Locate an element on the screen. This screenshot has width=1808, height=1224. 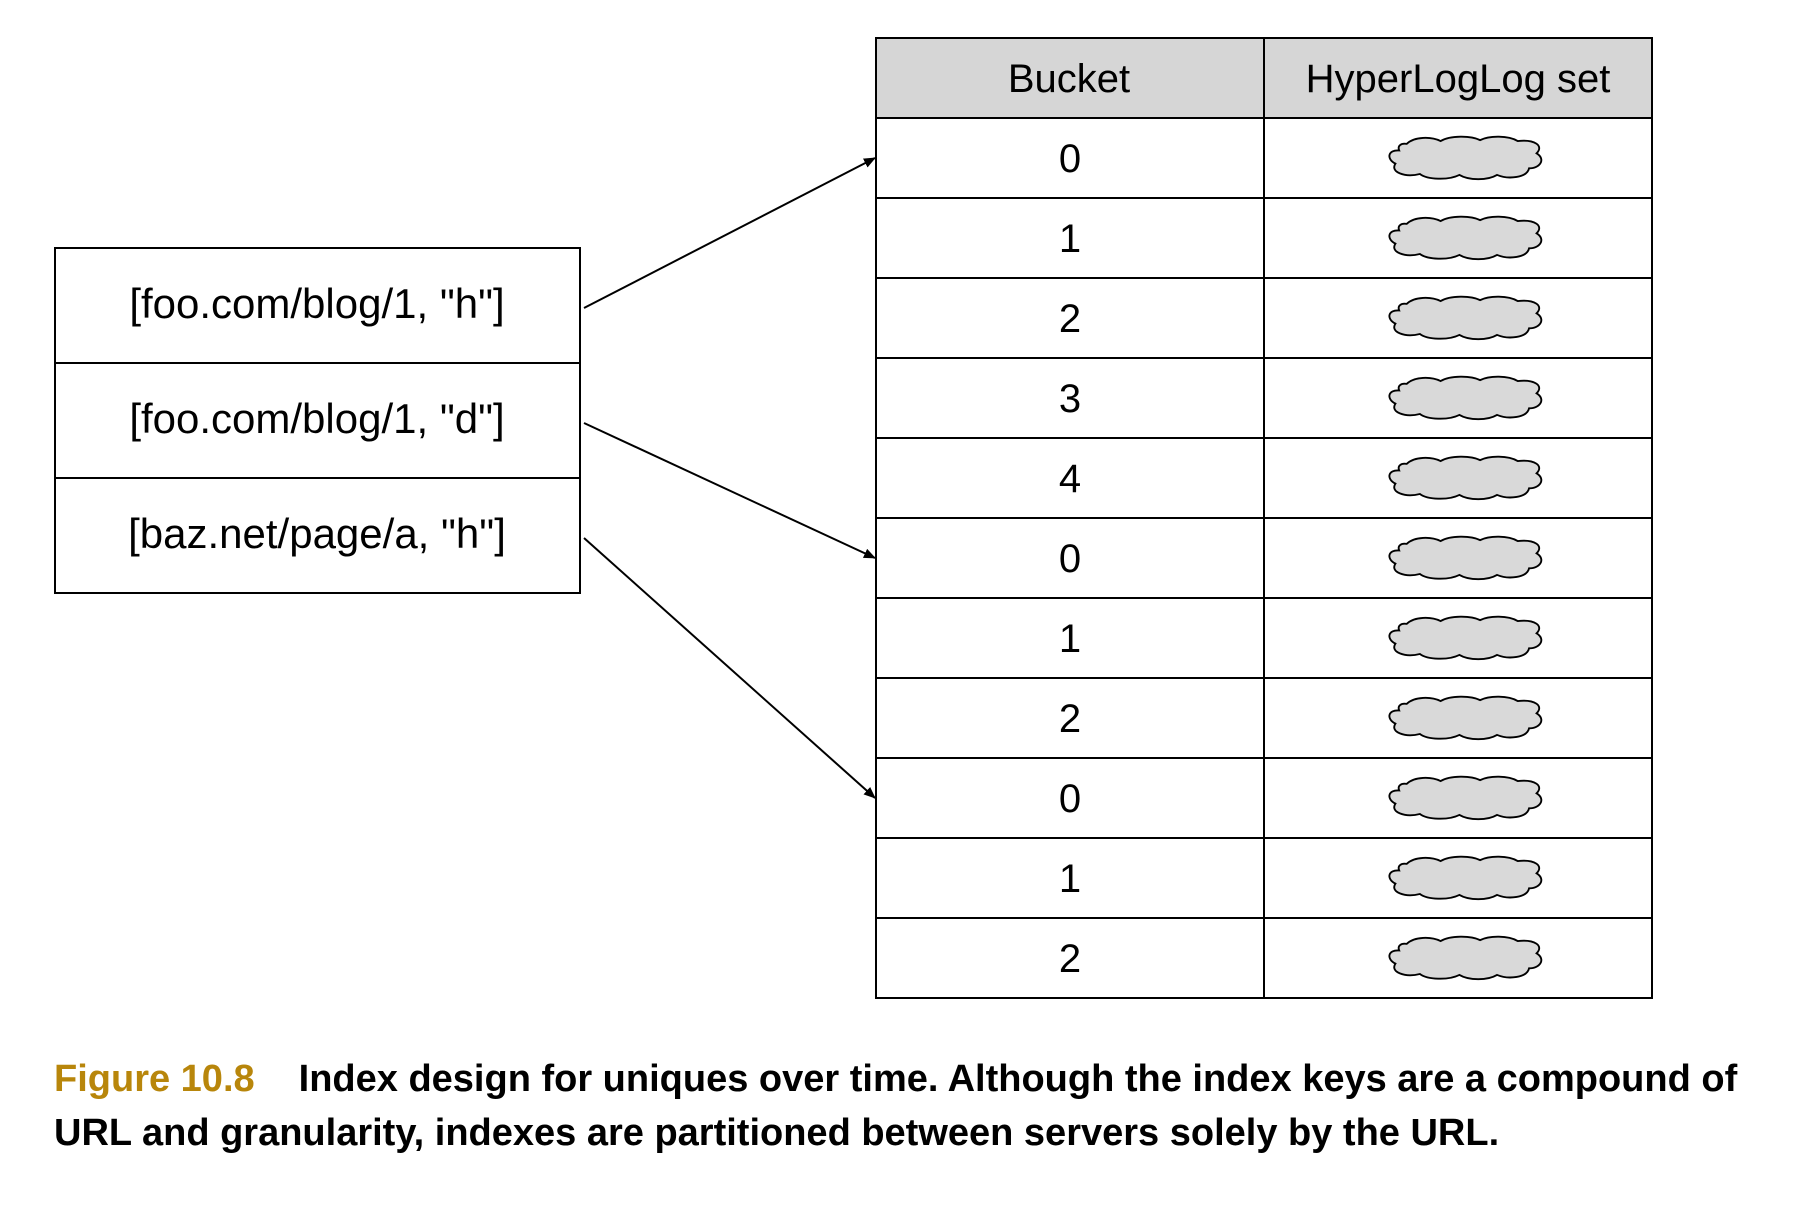
bucket-value: 3 is located at coordinates (1070, 399).